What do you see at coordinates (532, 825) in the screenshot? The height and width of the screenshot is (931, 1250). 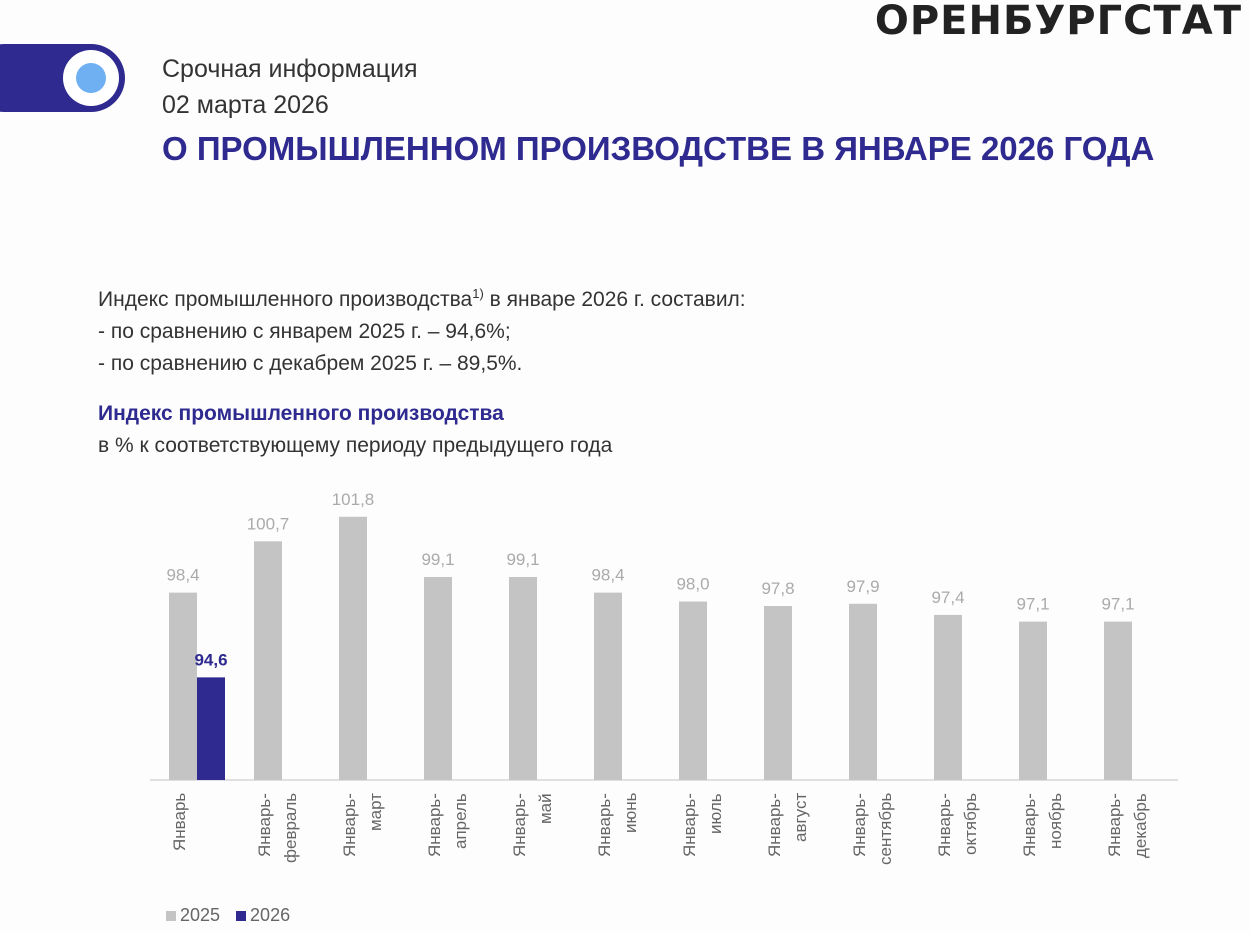 I see `x-tick-label: Январь-май` at bounding box center [532, 825].